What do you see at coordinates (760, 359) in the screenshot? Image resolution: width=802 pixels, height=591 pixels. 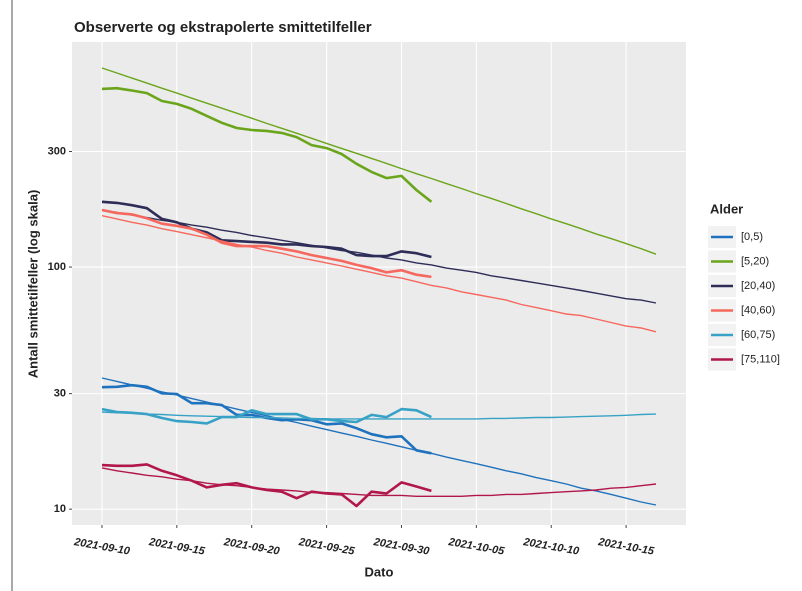 I see `legend-label: [75,110]` at bounding box center [760, 359].